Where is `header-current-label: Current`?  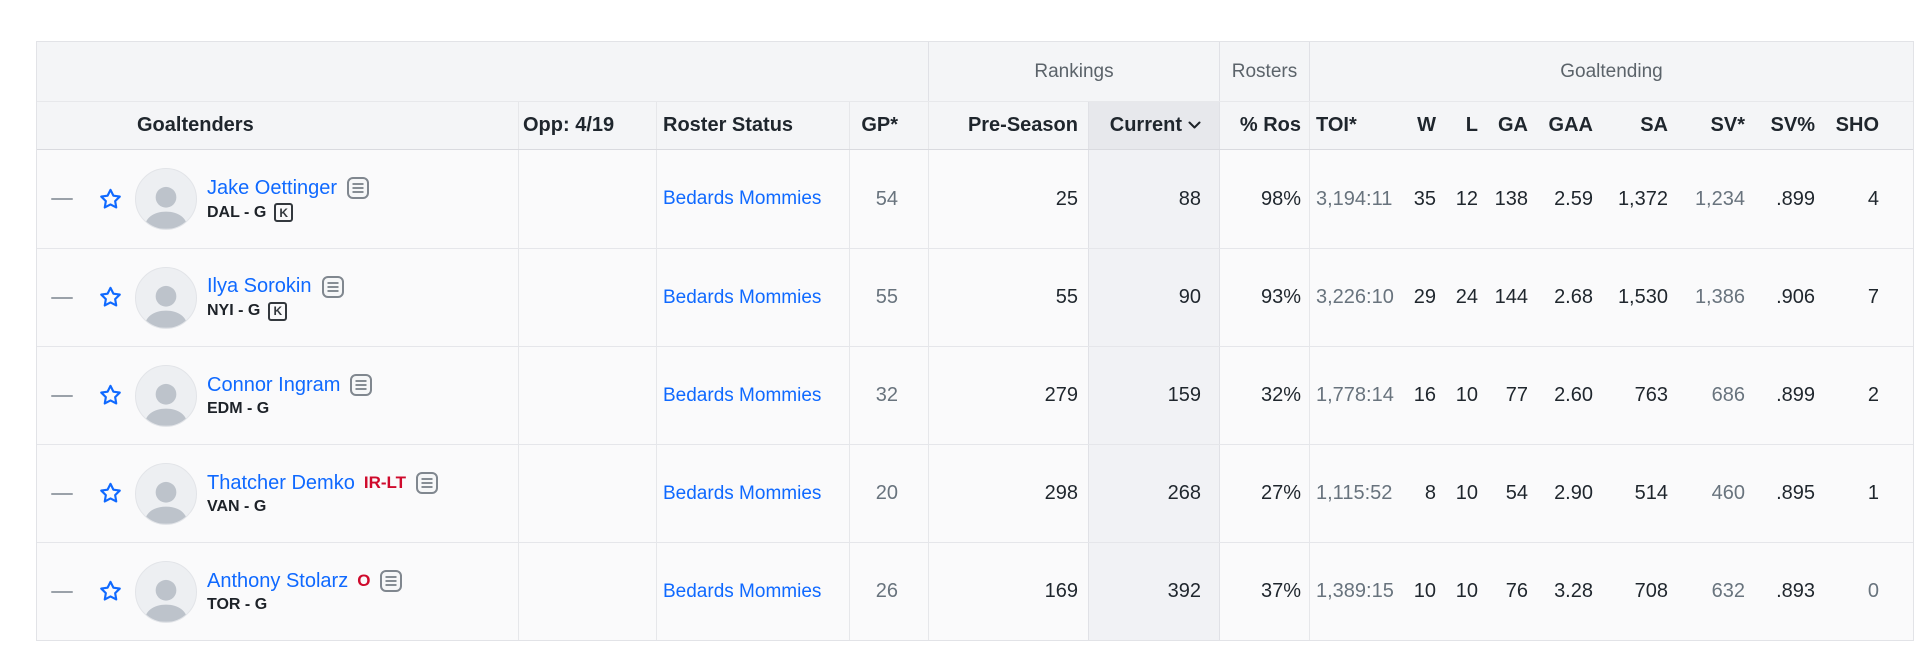 header-current-label: Current is located at coordinates (1145, 125).